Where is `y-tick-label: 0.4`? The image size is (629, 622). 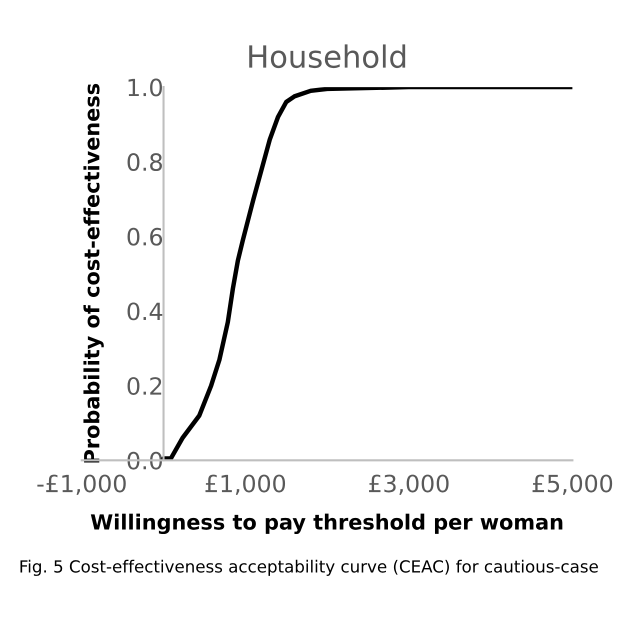 y-tick-label: 0.4 is located at coordinates (145, 311).